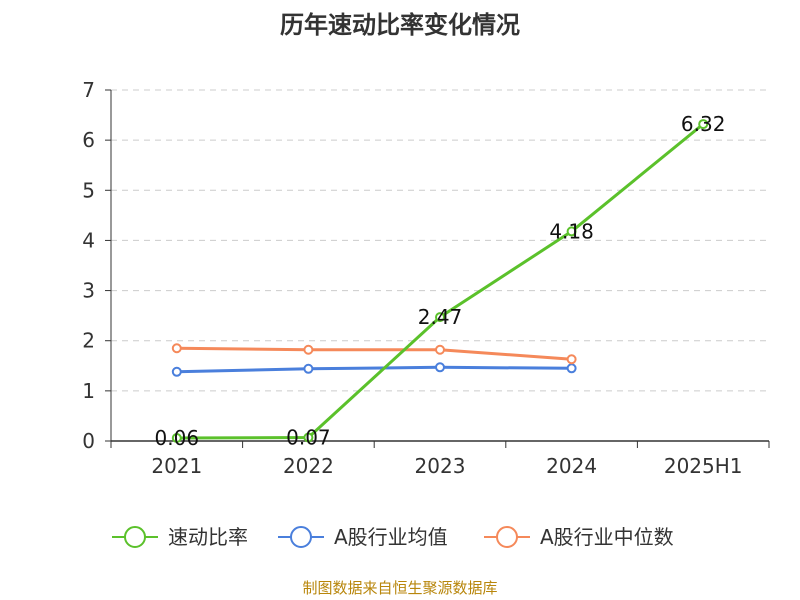 This screenshot has width=800, height=600. Describe the element at coordinates (400, 25) in the screenshot. I see `chart-title: 历年速动比率变化情况` at that location.